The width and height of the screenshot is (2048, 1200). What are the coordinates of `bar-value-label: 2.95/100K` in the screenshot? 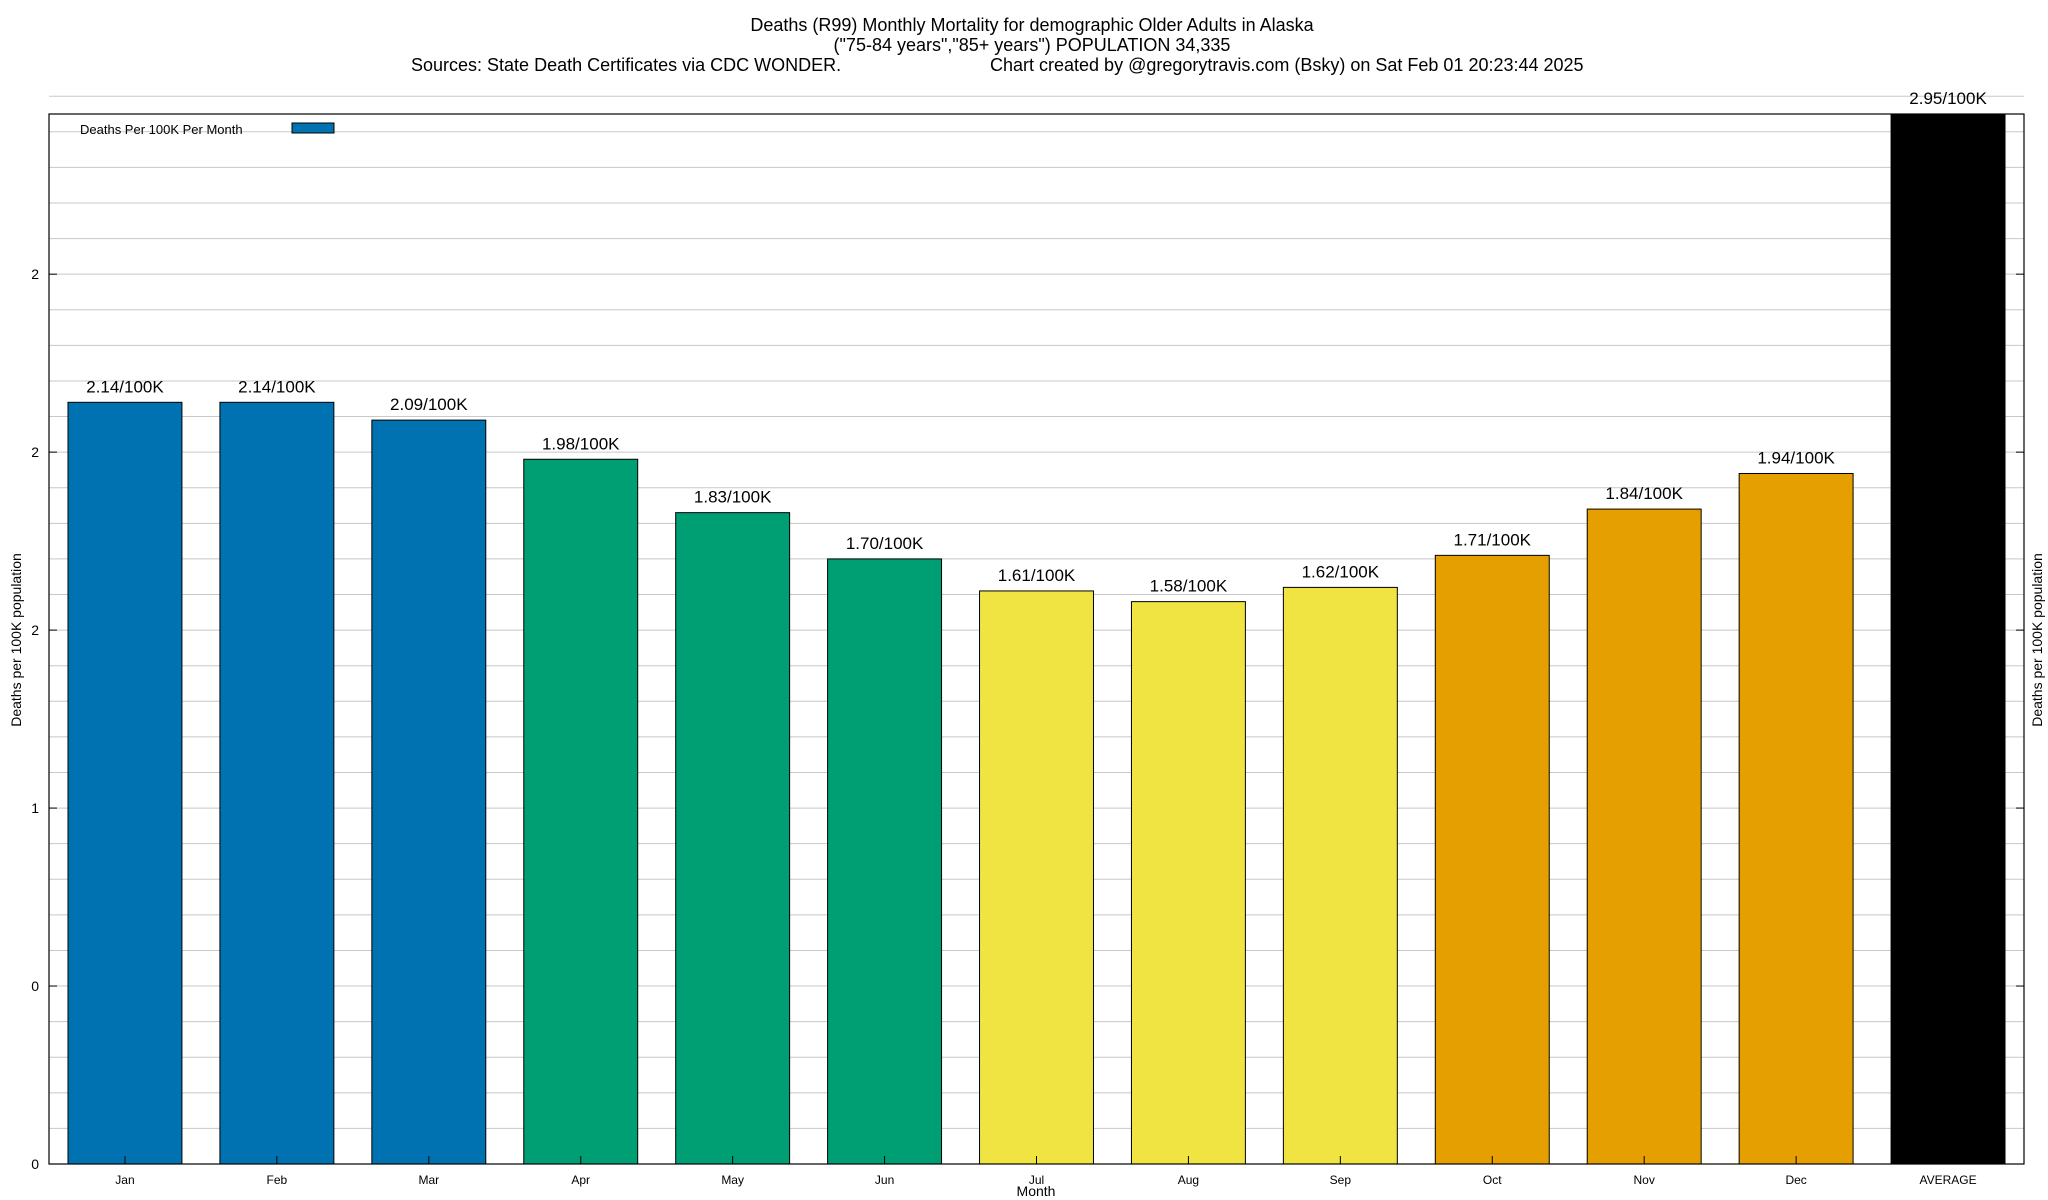 It's located at (1948, 98).